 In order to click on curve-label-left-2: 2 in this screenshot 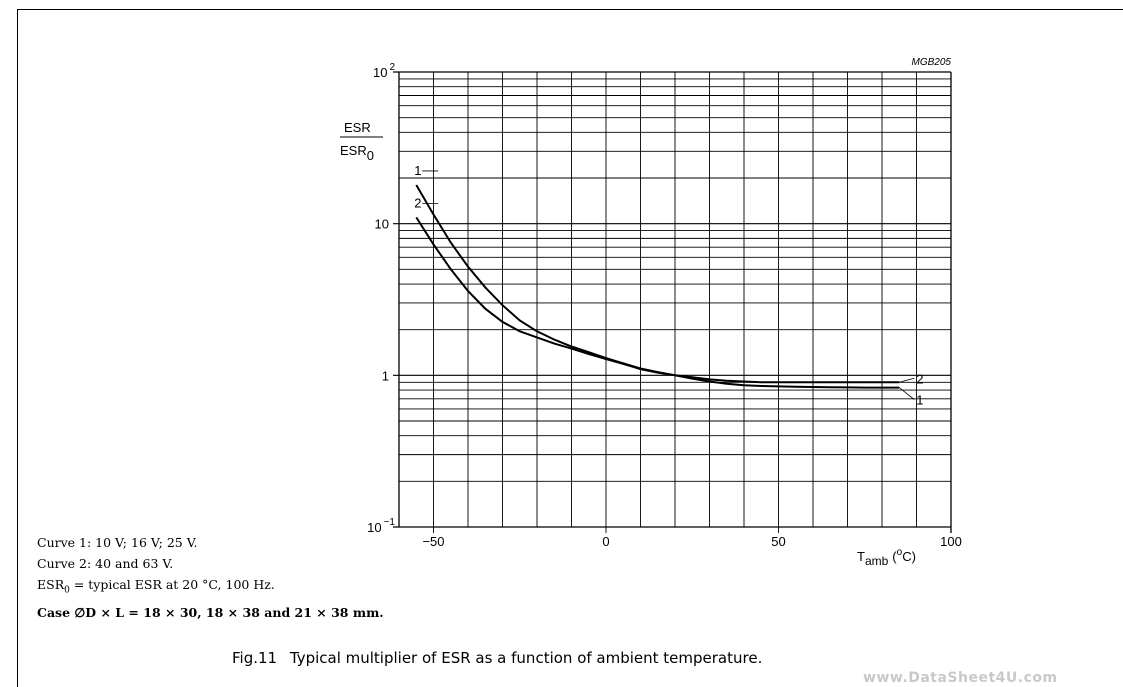, I will do `click(417, 202)`.